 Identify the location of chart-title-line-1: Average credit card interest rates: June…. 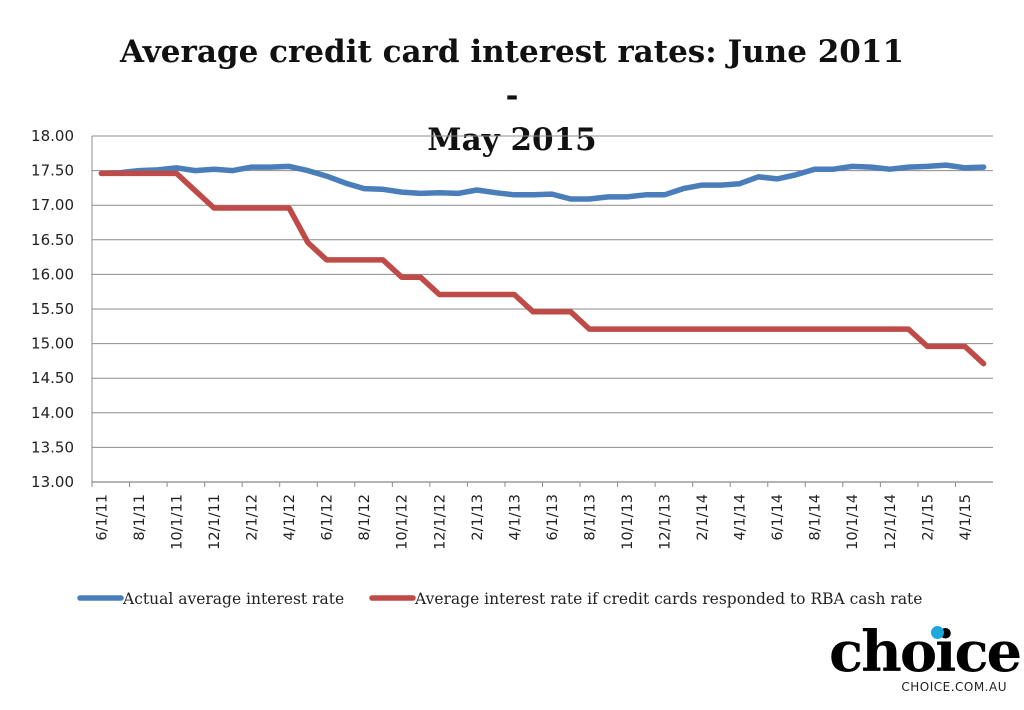
(512, 74).